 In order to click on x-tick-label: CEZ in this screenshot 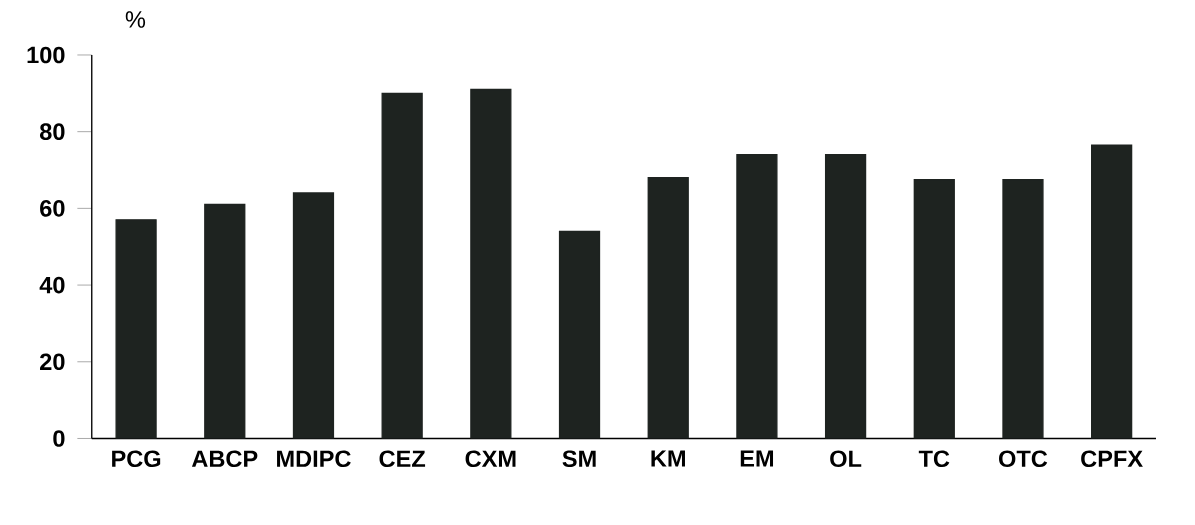, I will do `click(402, 458)`.